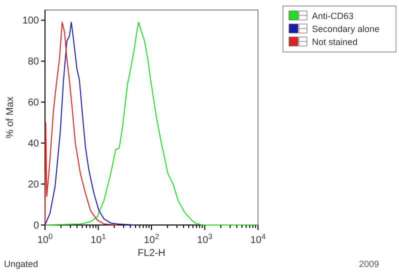 This screenshot has height=275, width=399. What do you see at coordinates (31, 21) in the screenshot?
I see `y-tick-label: 100` at bounding box center [31, 21].